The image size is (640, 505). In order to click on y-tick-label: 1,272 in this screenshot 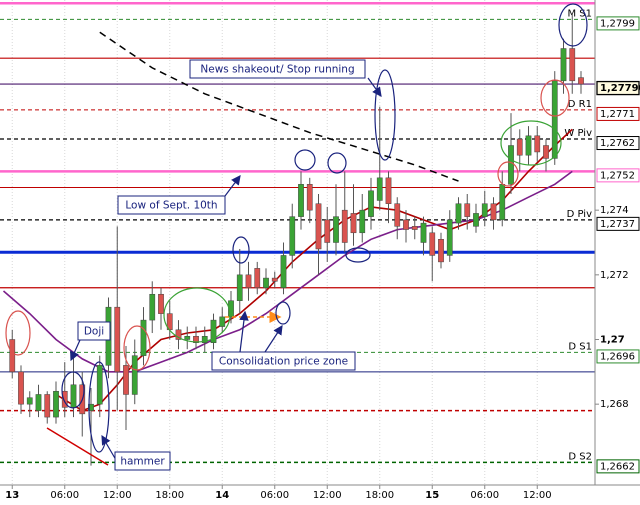, I will do `click(614, 275)`.